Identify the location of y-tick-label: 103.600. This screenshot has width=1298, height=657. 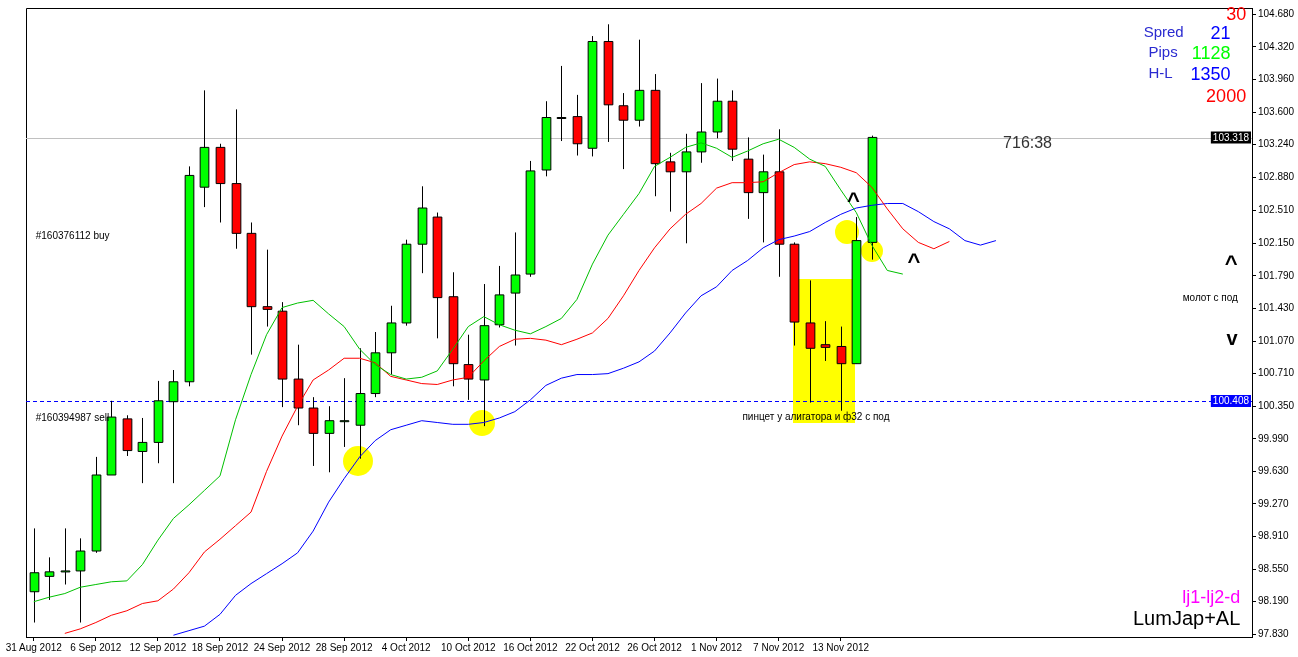
(1276, 111).